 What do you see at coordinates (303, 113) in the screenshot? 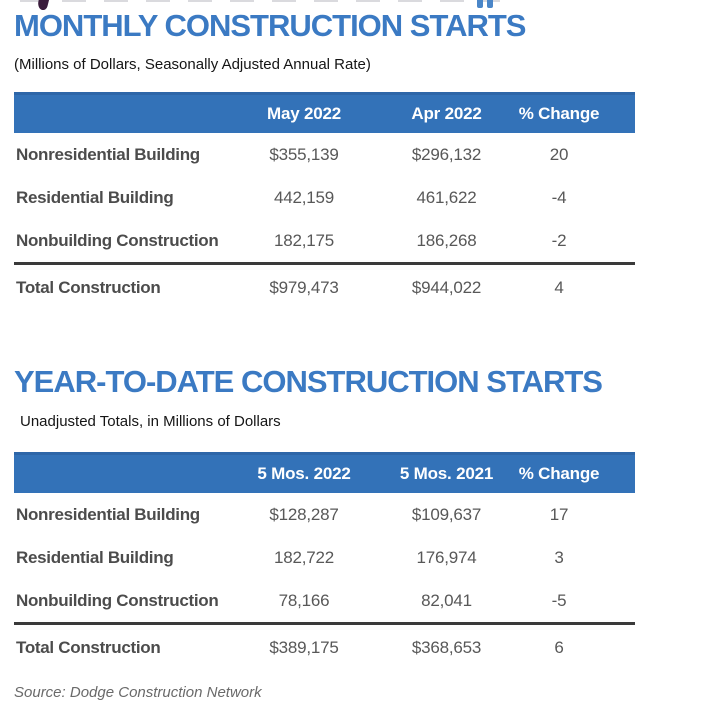
I see `header-may-2022: May 2022` at bounding box center [303, 113].